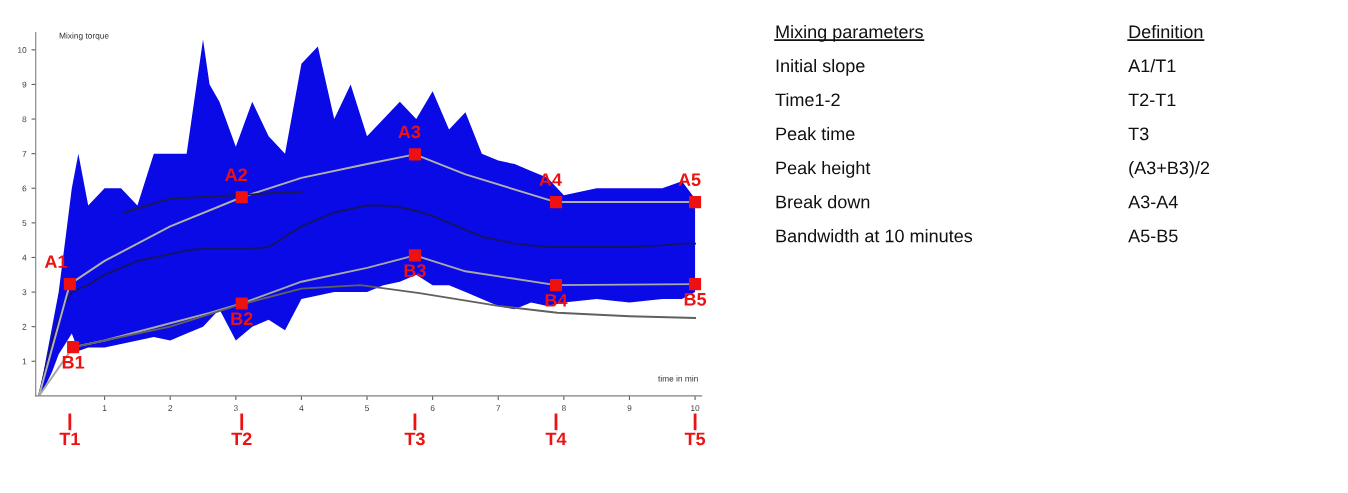  Describe the element at coordinates (84, 36) in the screenshot. I see `y-axis-title: Mixing torque` at that location.